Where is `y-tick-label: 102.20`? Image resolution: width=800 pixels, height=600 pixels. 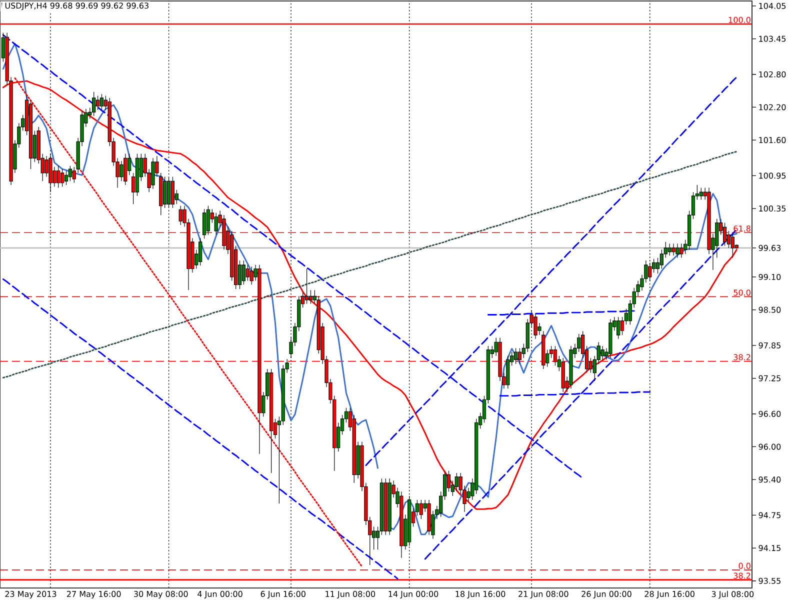
y-tick-label: 102.20 is located at coordinates (772, 107).